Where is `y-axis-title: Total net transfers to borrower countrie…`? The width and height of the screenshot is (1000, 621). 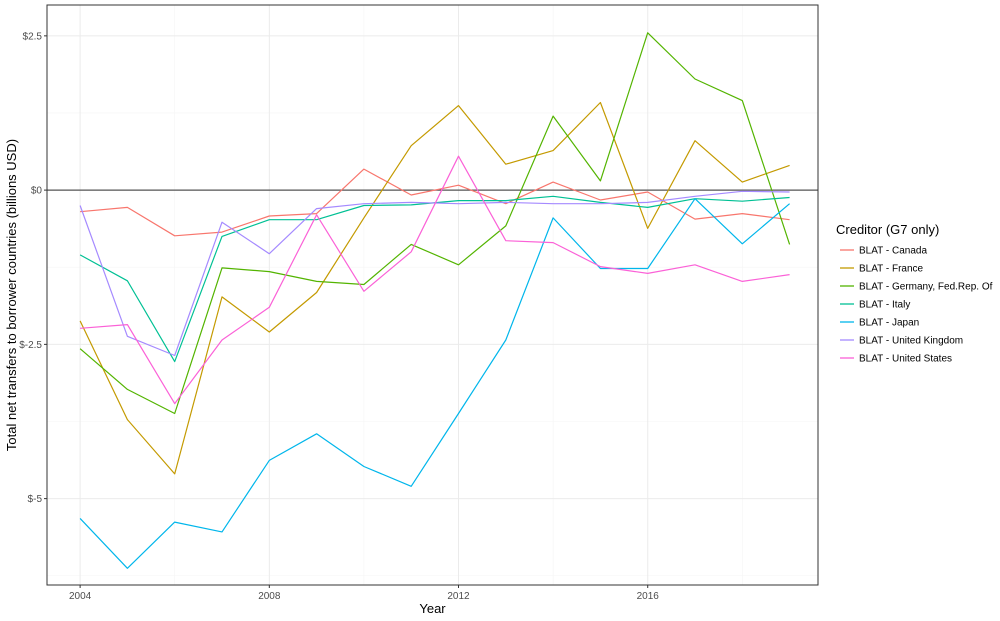 y-axis-title: Total net transfers to borrower countrie… is located at coordinates (11, 295).